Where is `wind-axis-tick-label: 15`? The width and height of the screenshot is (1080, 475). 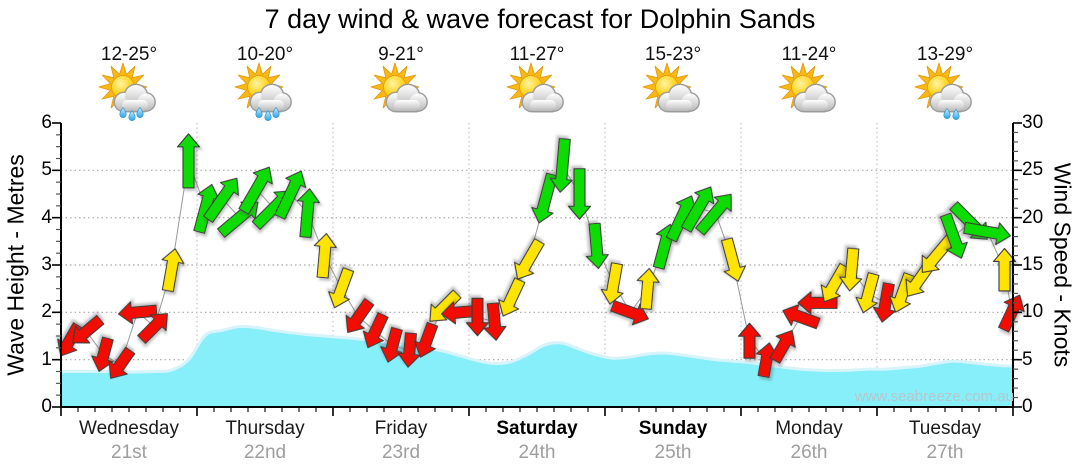 wind-axis-tick-label: 15 is located at coordinates (1033, 264).